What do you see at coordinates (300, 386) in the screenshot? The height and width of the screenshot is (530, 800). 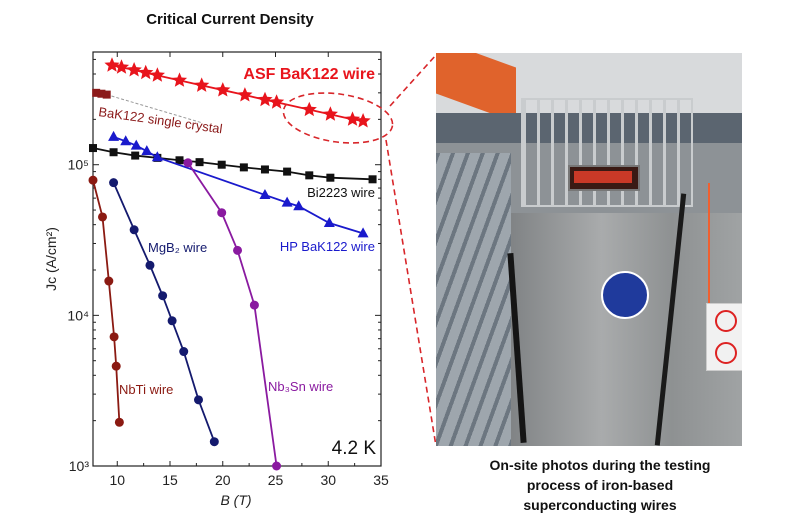 I see `series-label: Nb₃Sn wire` at bounding box center [300, 386].